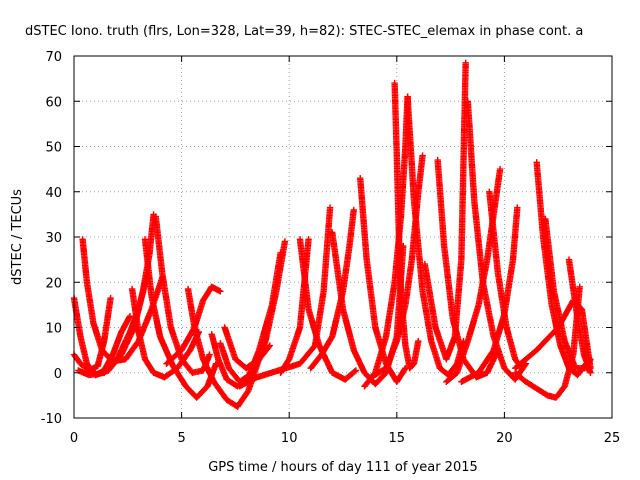 This screenshot has width=640, height=480. I want to click on y-tick-label: 60, so click(53, 102).